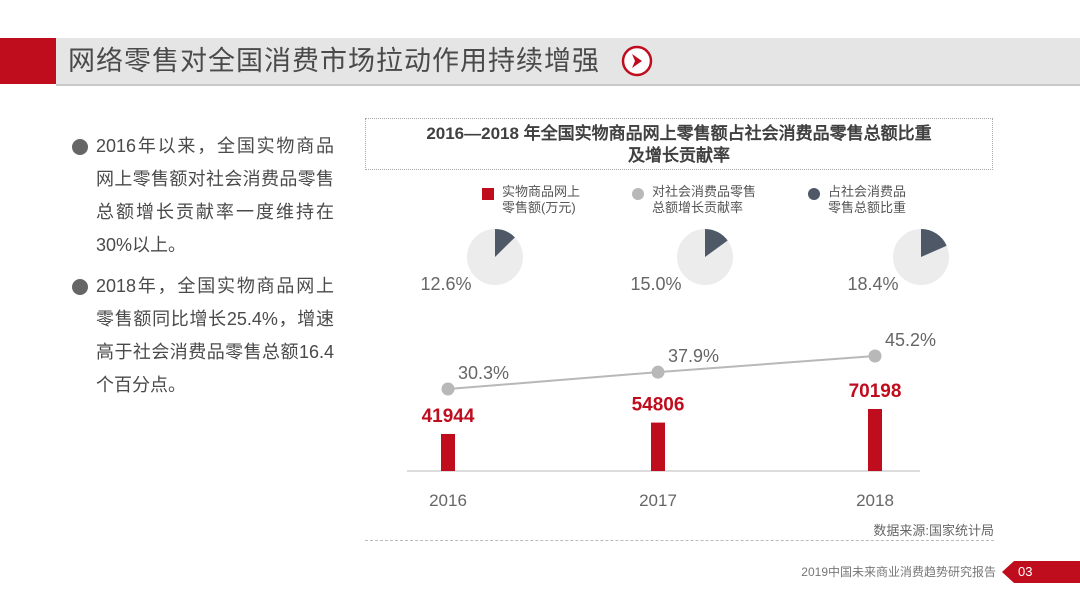  Describe the element at coordinates (875, 500) in the screenshot. I see `x-tick-label: 2018` at that location.